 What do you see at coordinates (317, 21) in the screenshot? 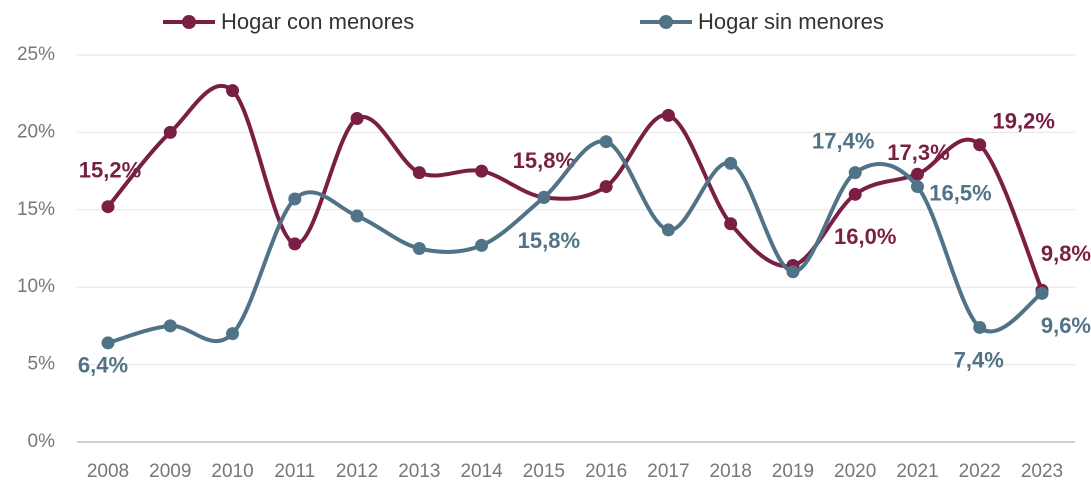
I see `legend-label: Hogar con menores` at bounding box center [317, 21].